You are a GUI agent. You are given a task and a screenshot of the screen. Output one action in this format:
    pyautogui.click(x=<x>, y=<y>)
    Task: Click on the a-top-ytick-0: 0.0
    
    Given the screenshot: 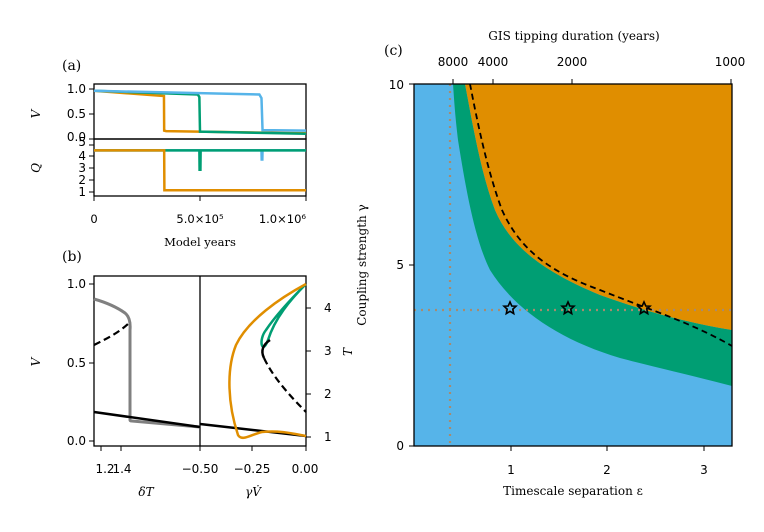 What is the action you would take?
    pyautogui.click(x=76, y=137)
    